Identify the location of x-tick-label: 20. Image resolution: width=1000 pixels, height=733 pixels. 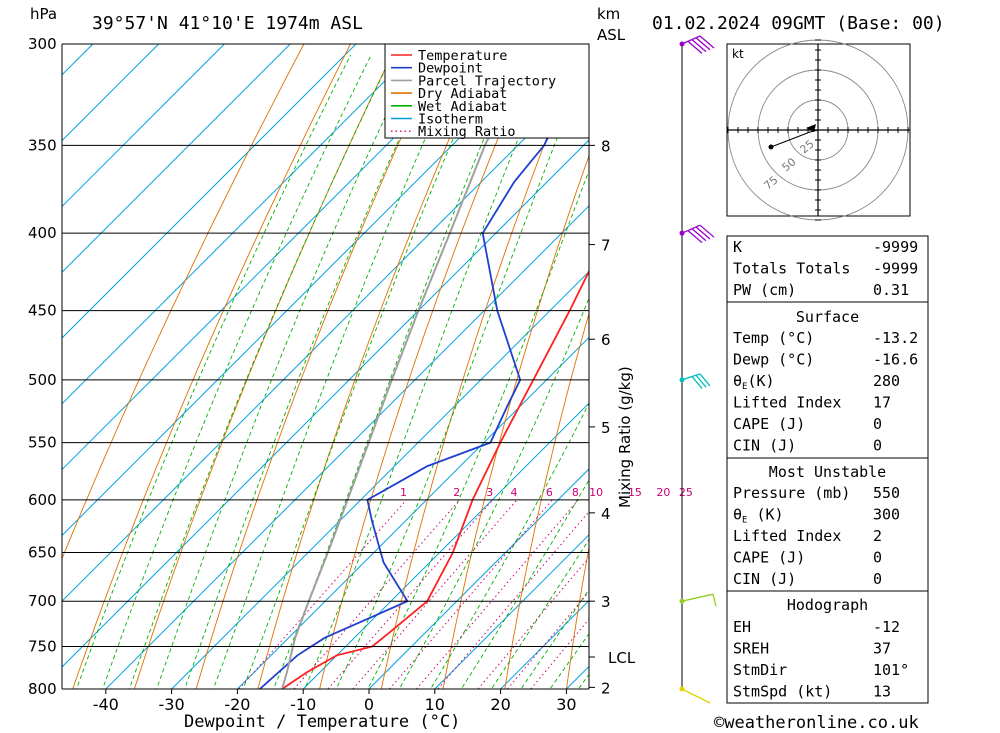
(500, 704).